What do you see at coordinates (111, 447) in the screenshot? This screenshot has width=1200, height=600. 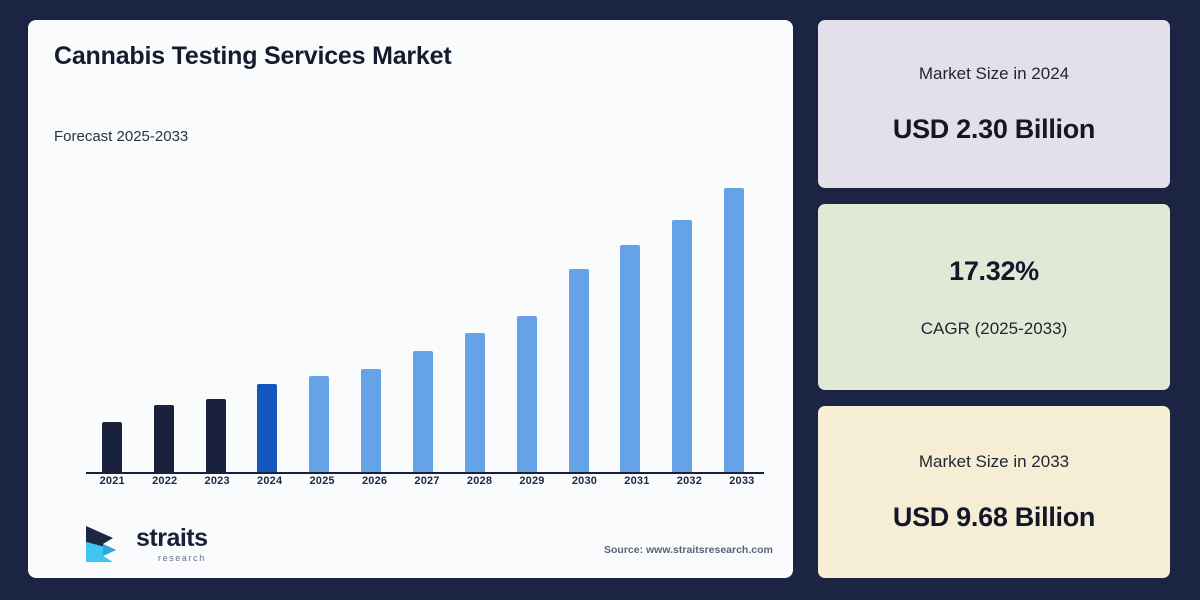 I see `bar-2021` at bounding box center [111, 447].